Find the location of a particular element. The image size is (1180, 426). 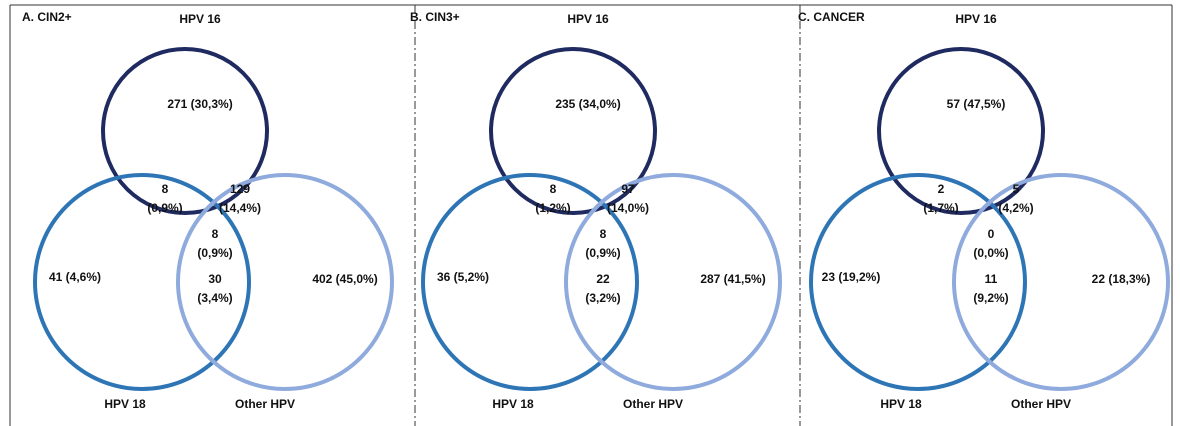

panel-title: B. CIN3+ is located at coordinates (435, 17).